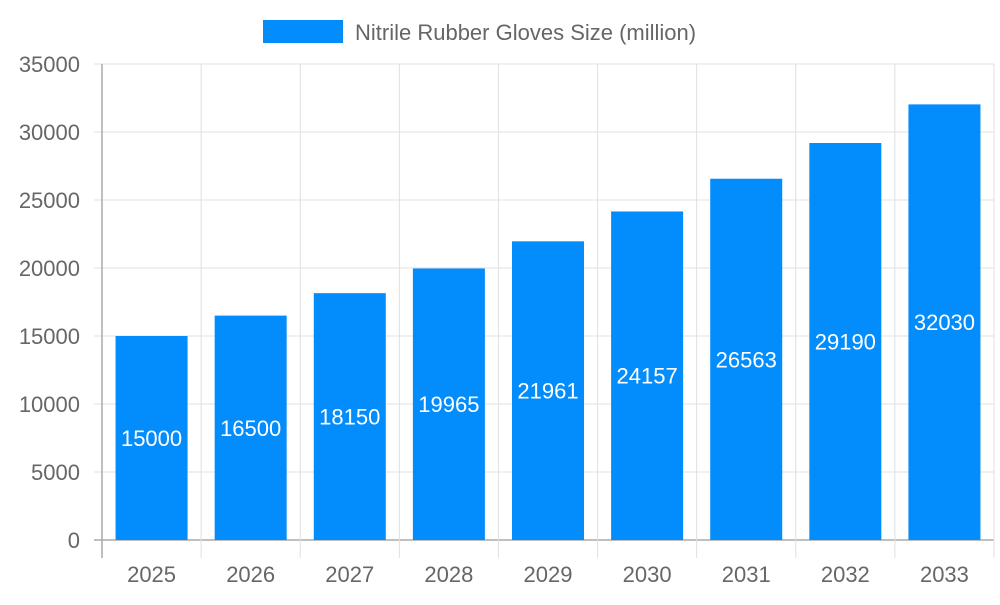  I want to click on bar-value-label: 24157, so click(647, 376).